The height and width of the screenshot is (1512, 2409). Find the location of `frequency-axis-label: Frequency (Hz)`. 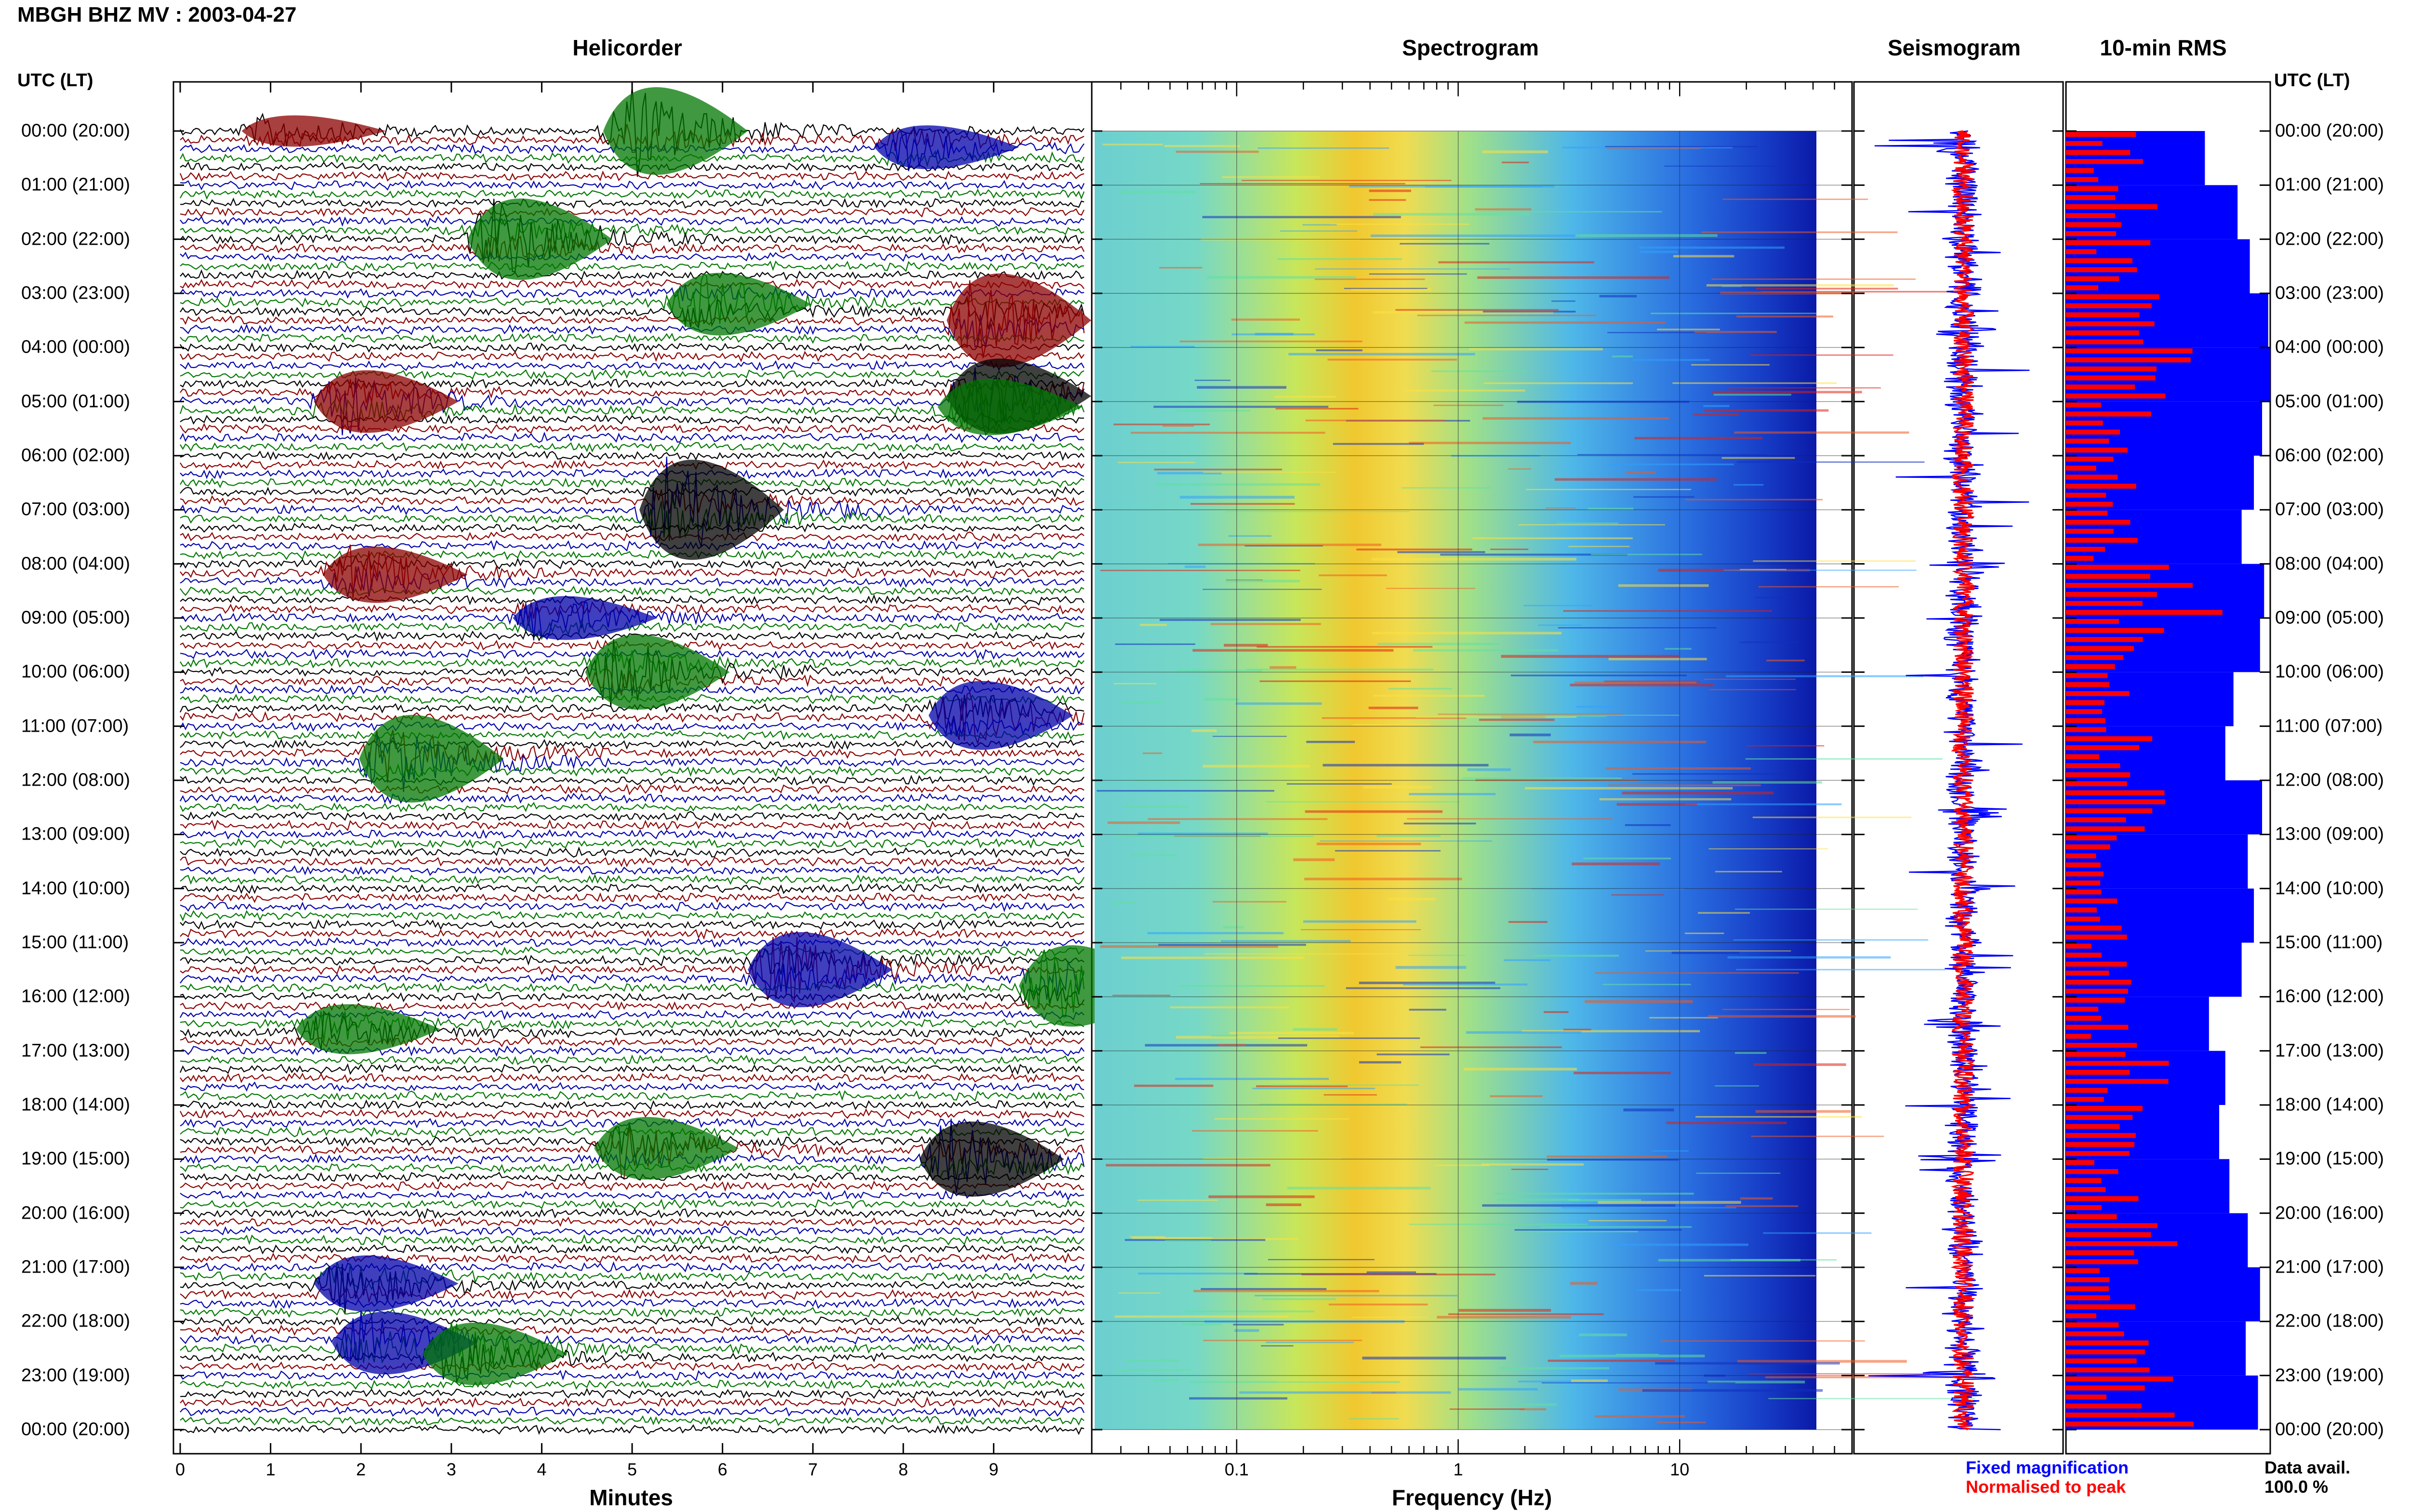

frequency-axis-label: Frequency (Hz) is located at coordinates (1471, 1497).